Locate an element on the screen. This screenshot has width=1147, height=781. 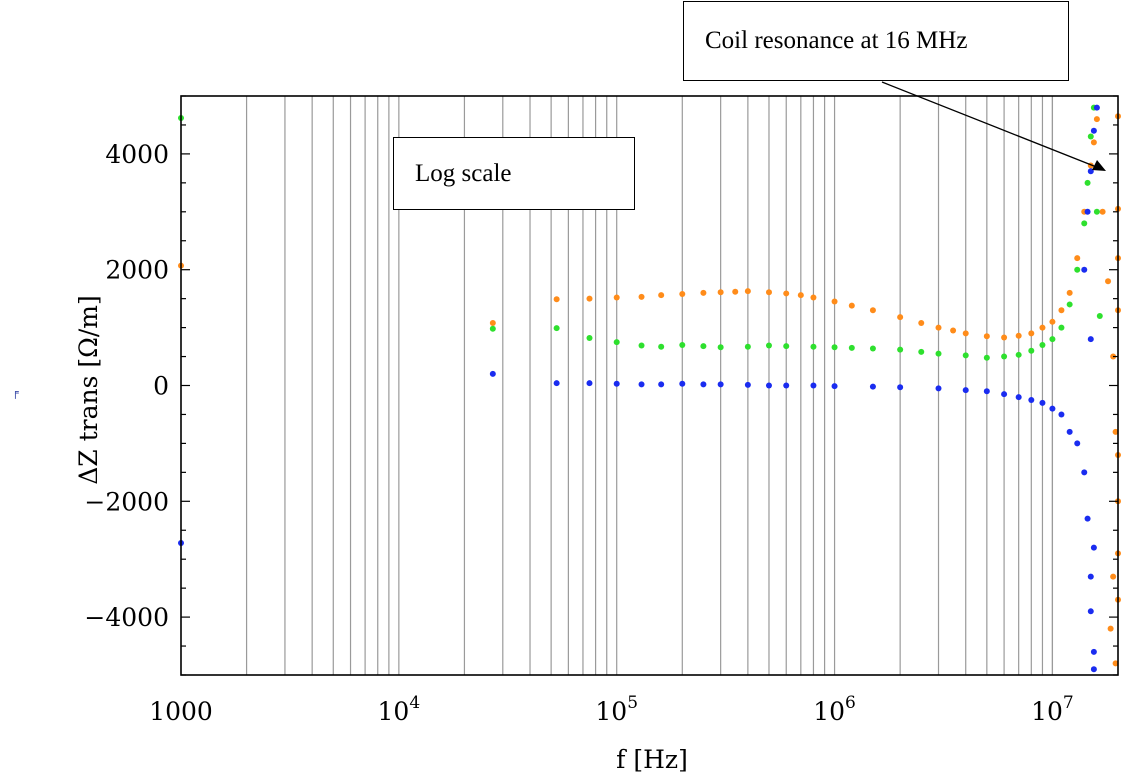
side-glyph: ╒ is located at coordinates (15, 392).